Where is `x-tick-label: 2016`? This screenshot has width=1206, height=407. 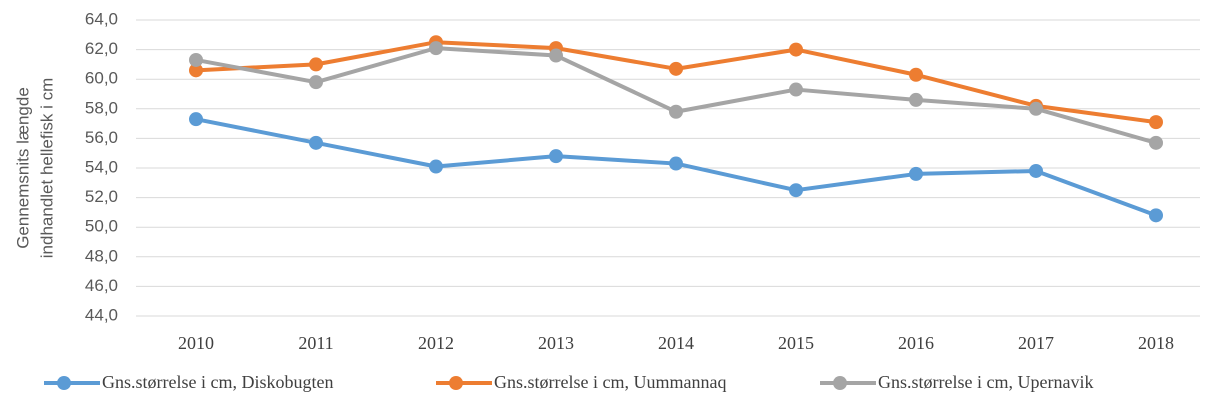 x-tick-label: 2016 is located at coordinates (916, 343).